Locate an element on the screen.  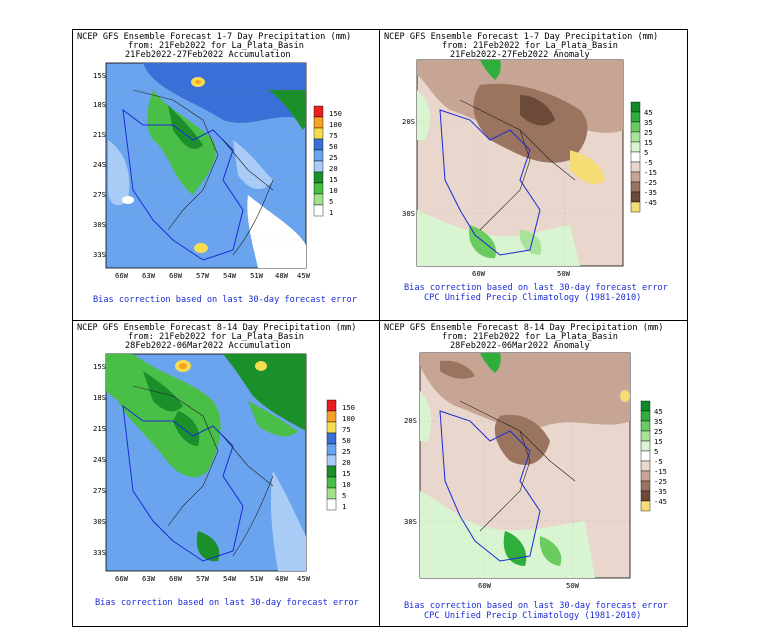
panel-title-line: 28Feb2022-06Mar2022 Anomaly is located at coordinates (520, 346).